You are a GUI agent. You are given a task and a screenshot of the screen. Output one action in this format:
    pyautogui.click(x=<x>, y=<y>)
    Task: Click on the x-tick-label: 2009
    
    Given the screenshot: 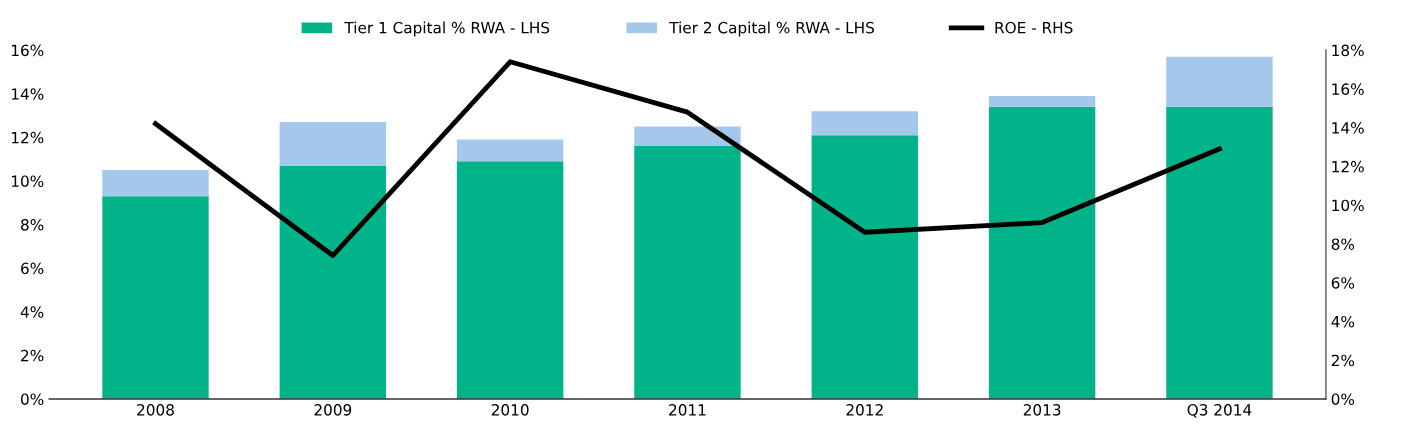 What is the action you would take?
    pyautogui.click(x=333, y=410)
    